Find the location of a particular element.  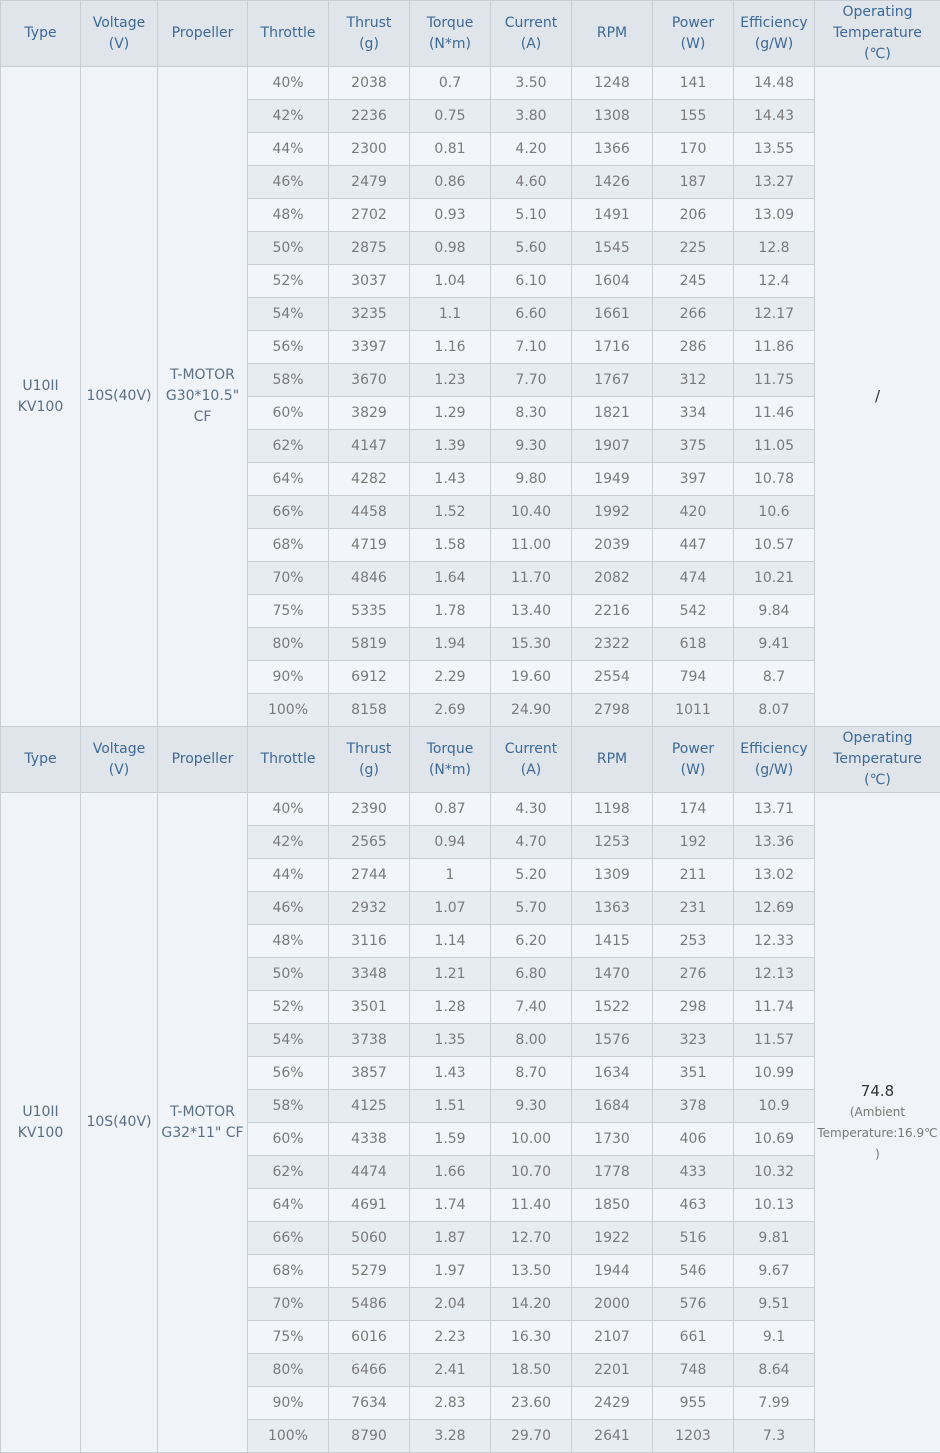

rpm-cell: 1198 is located at coordinates (612, 809).